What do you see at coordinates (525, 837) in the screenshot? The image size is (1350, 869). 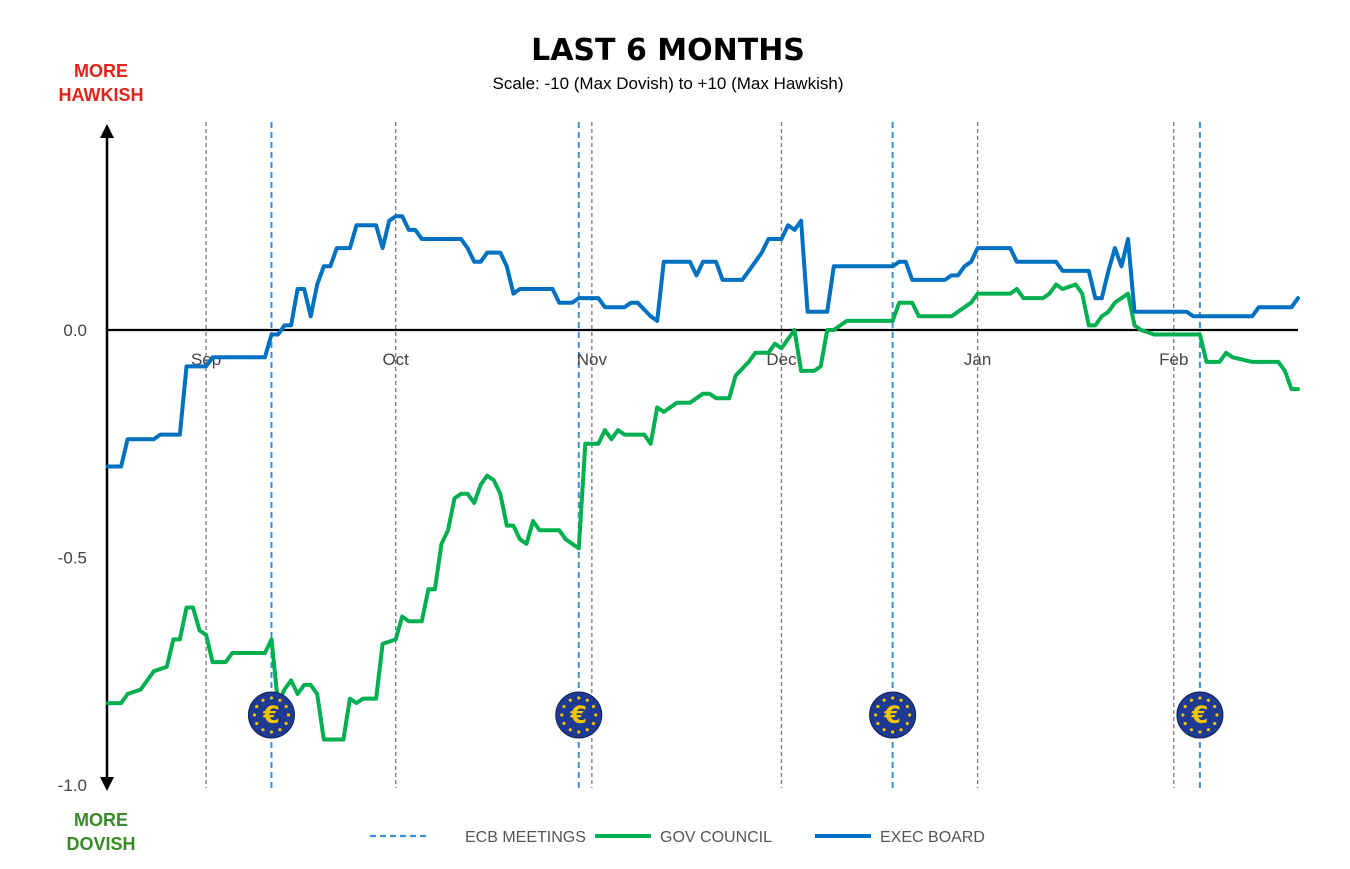 I see `legend-label-ecb: ECB MEETINGS` at bounding box center [525, 837].